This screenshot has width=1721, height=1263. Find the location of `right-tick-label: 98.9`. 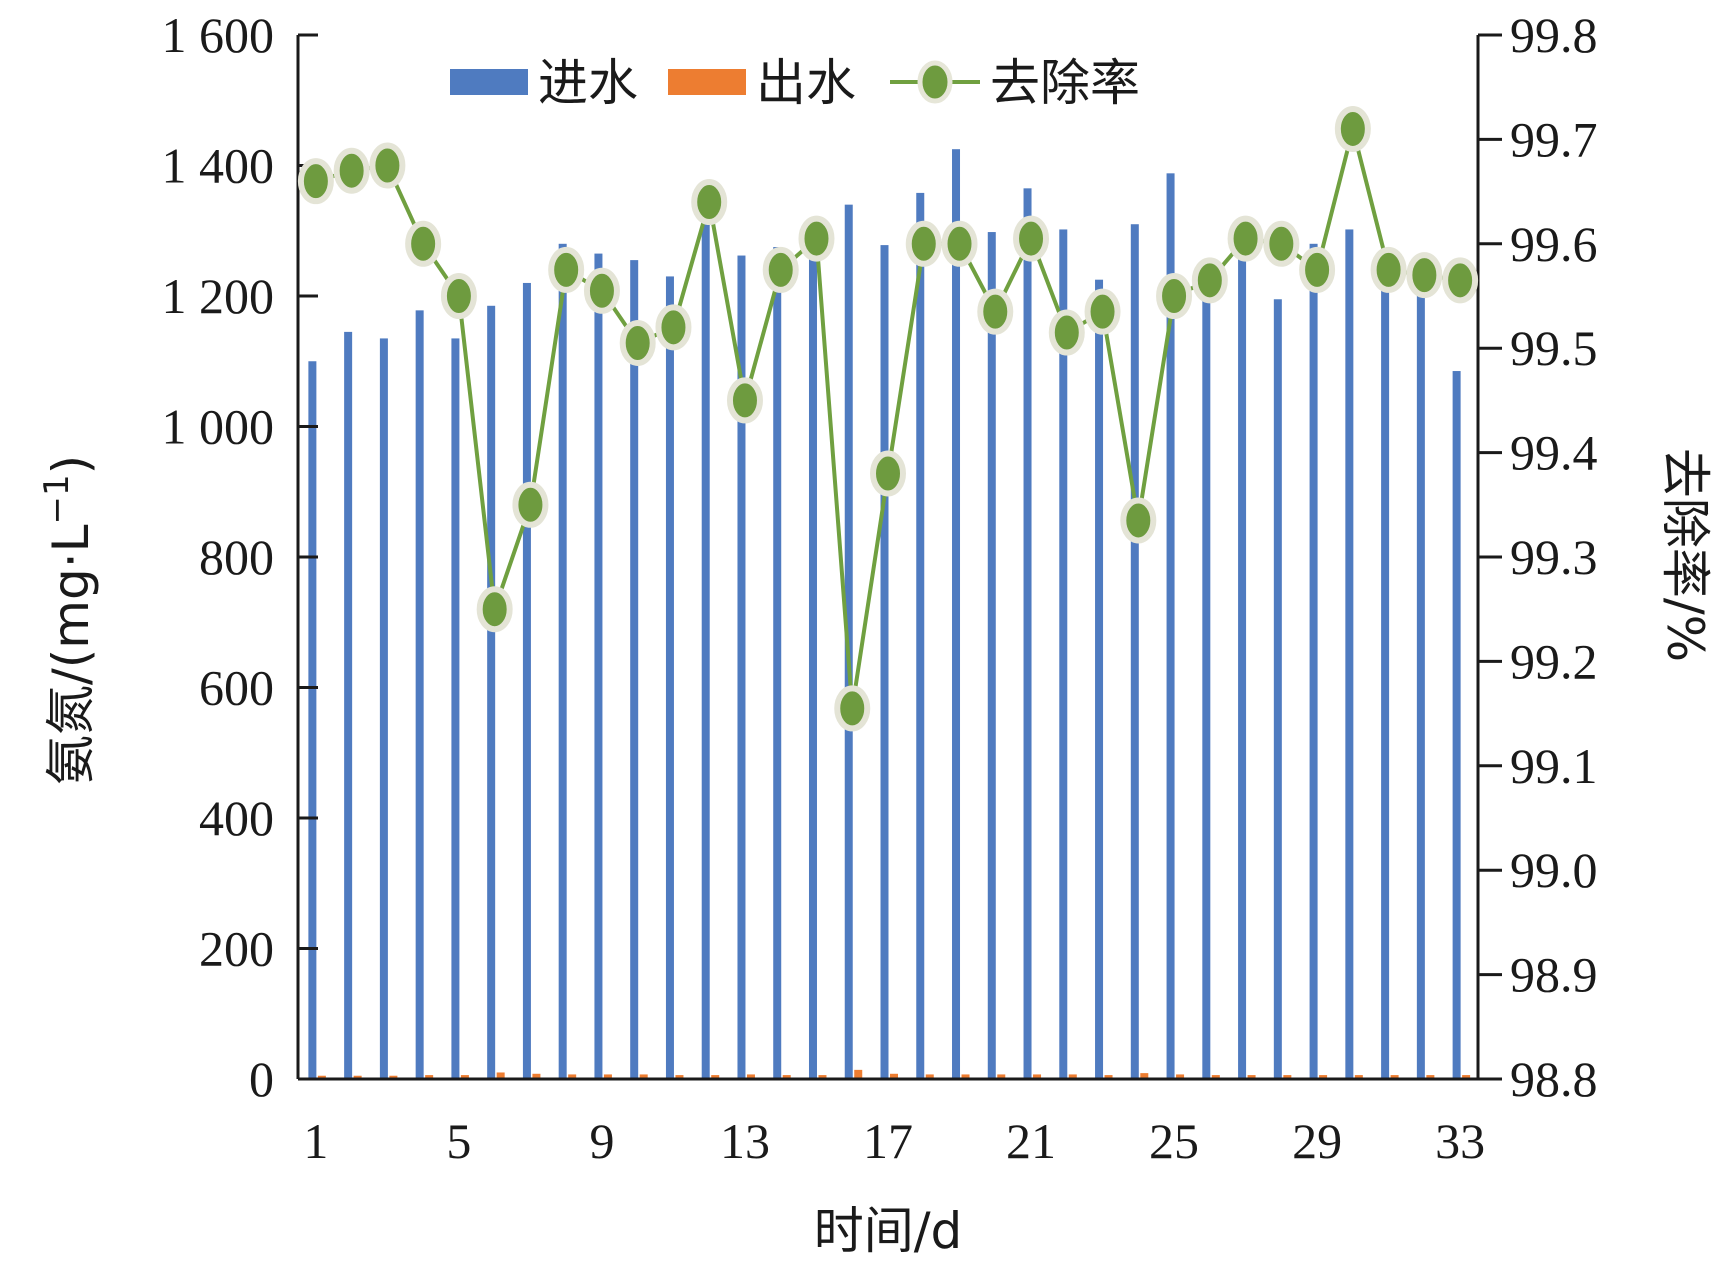

right-tick-label: 98.9 is located at coordinates (1554, 975).